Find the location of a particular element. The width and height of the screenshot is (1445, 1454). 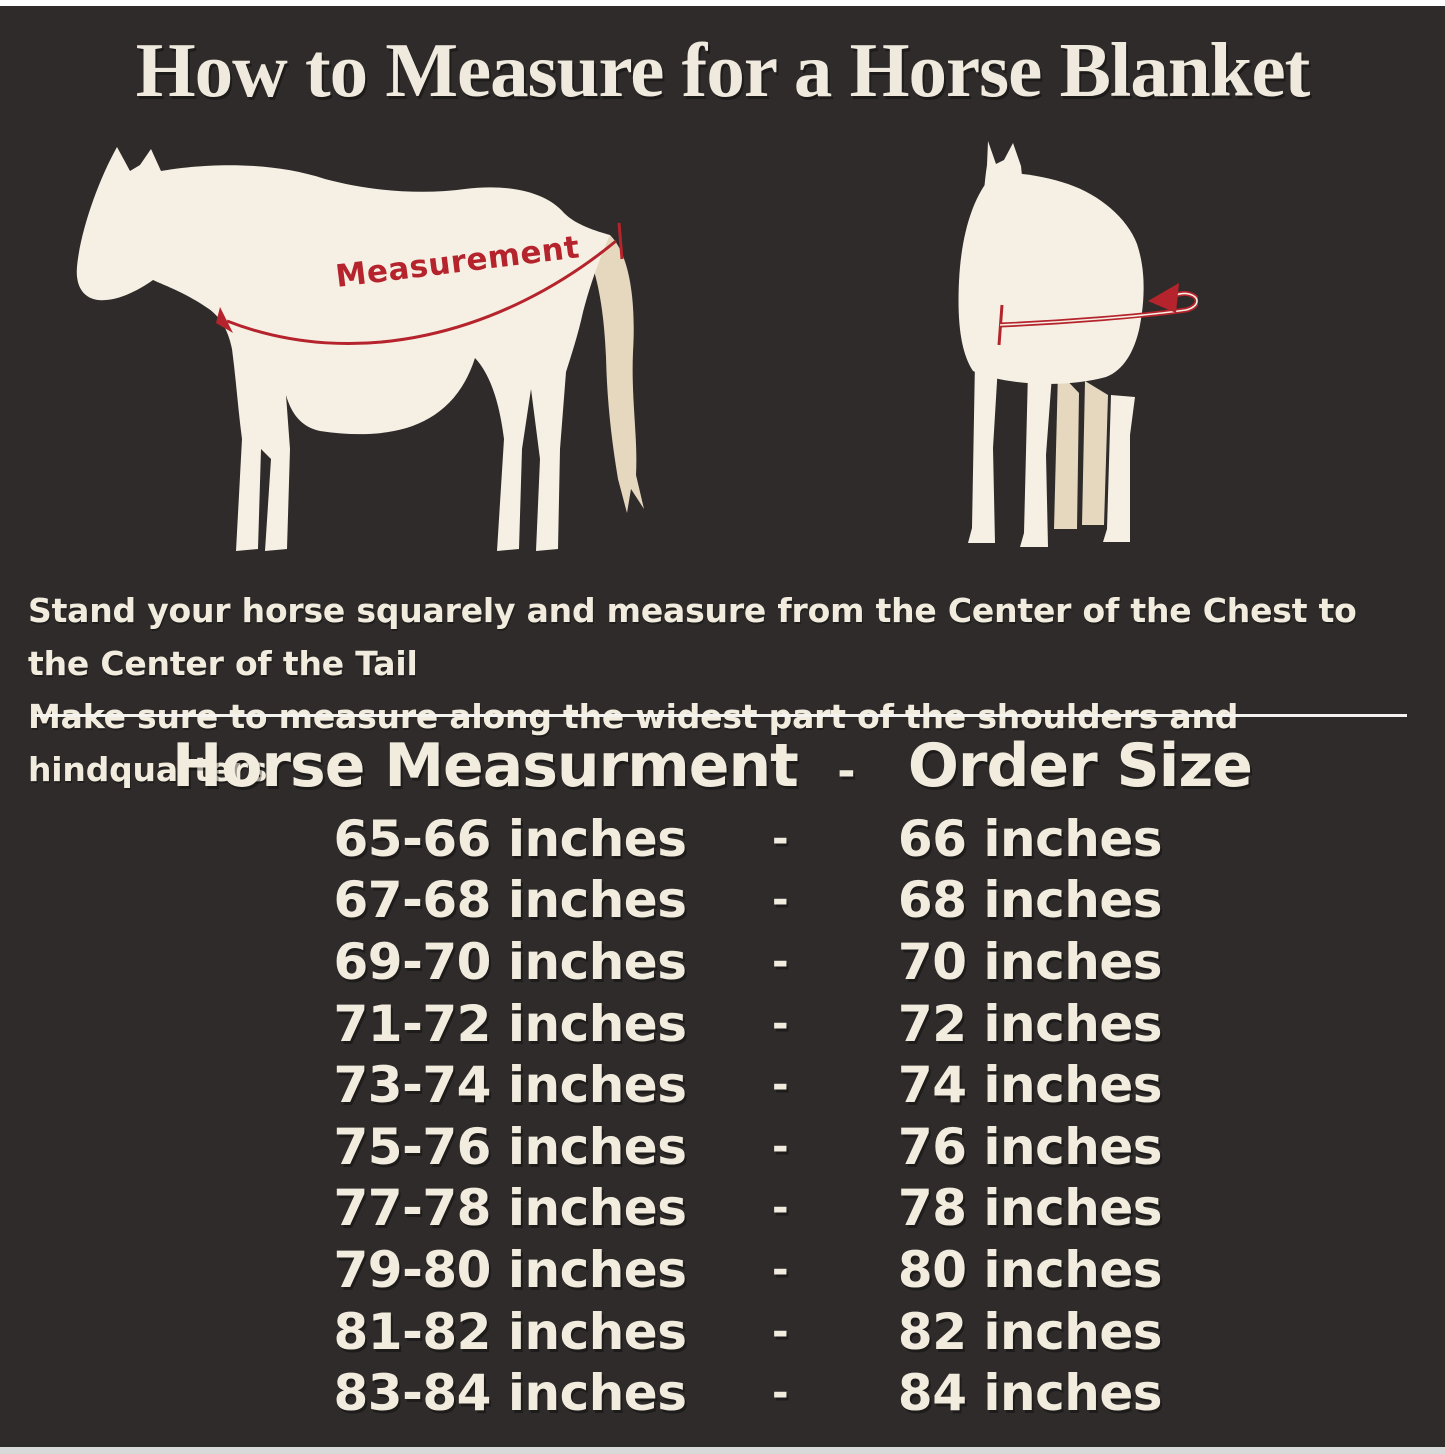

size-table-row: 77-78 inches - 78 inches is located at coordinates (760, 1209).